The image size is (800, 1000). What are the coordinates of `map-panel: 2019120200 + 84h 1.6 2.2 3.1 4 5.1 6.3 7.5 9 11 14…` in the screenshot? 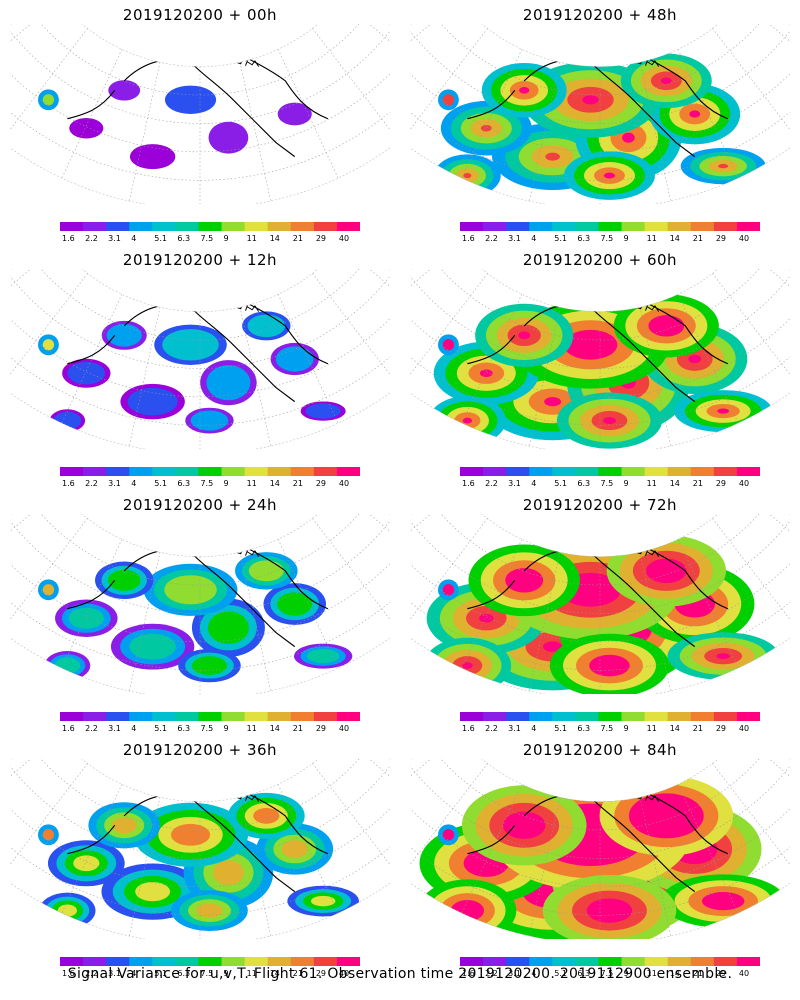 It's located at (600, 857).